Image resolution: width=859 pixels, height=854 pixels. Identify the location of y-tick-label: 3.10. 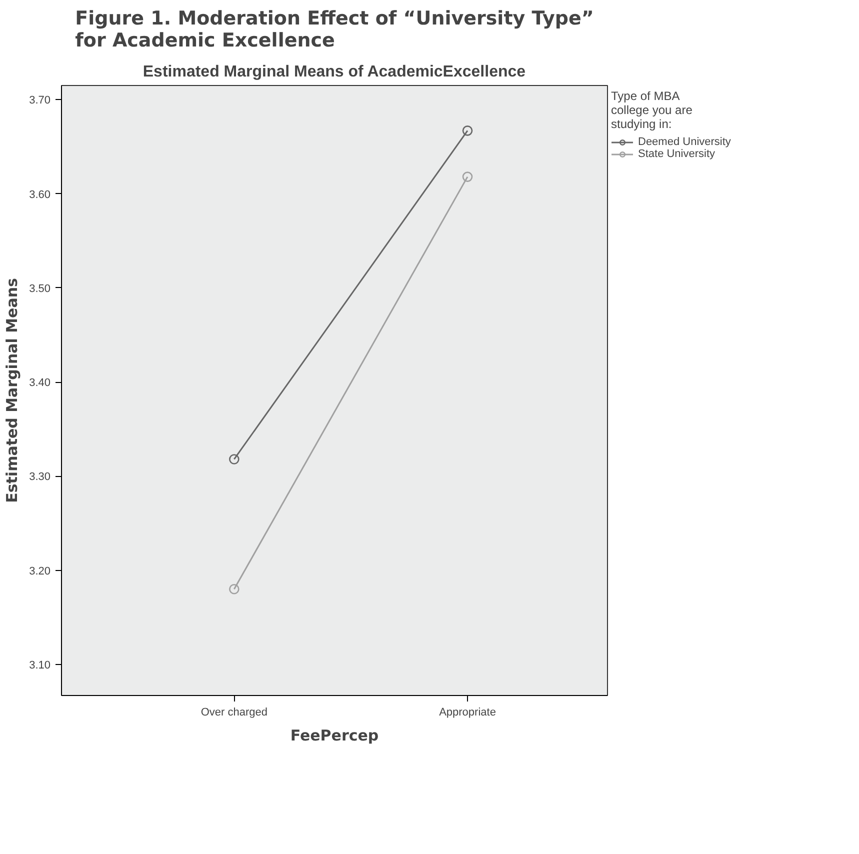
(40, 665).